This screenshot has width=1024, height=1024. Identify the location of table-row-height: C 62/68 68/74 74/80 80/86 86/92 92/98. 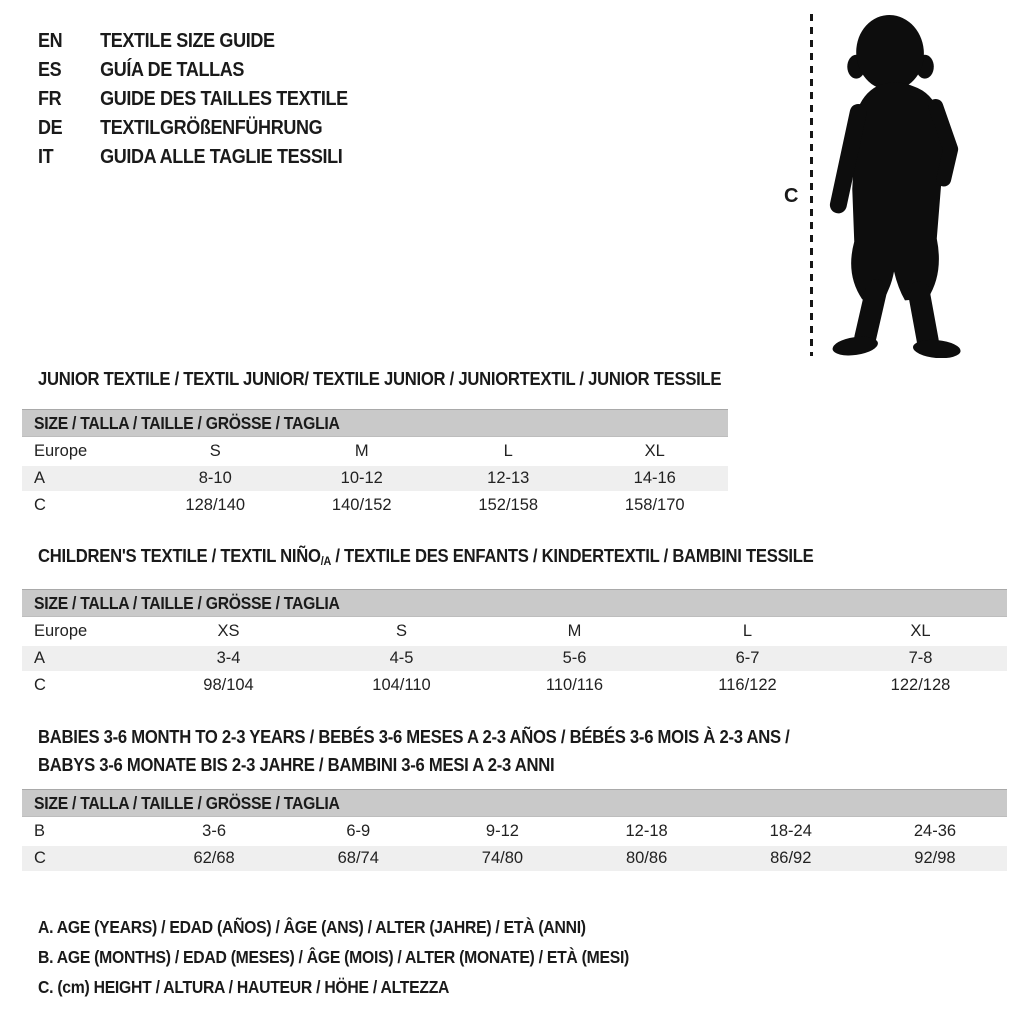
(514, 858).